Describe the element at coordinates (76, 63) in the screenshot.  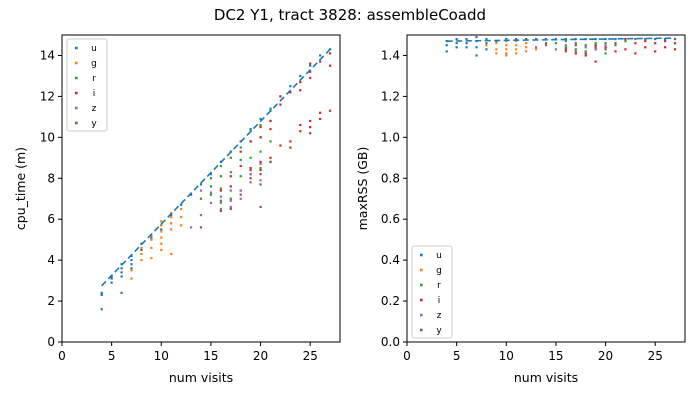
I see `legend-marker-g` at that location.